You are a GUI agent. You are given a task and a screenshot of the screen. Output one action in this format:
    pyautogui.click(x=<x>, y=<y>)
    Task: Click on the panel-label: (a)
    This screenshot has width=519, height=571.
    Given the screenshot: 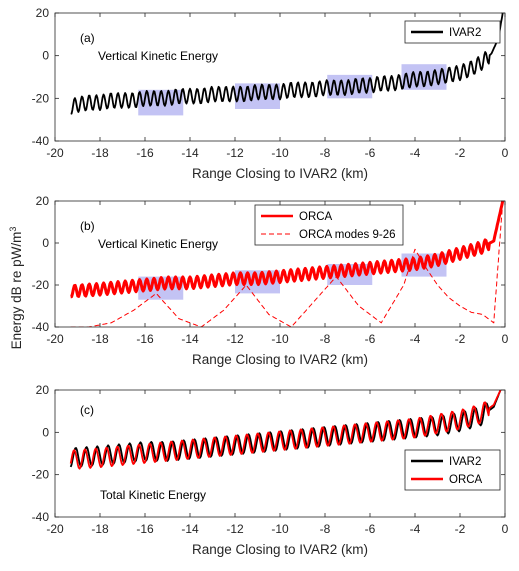 What is the action you would take?
    pyautogui.click(x=87, y=38)
    